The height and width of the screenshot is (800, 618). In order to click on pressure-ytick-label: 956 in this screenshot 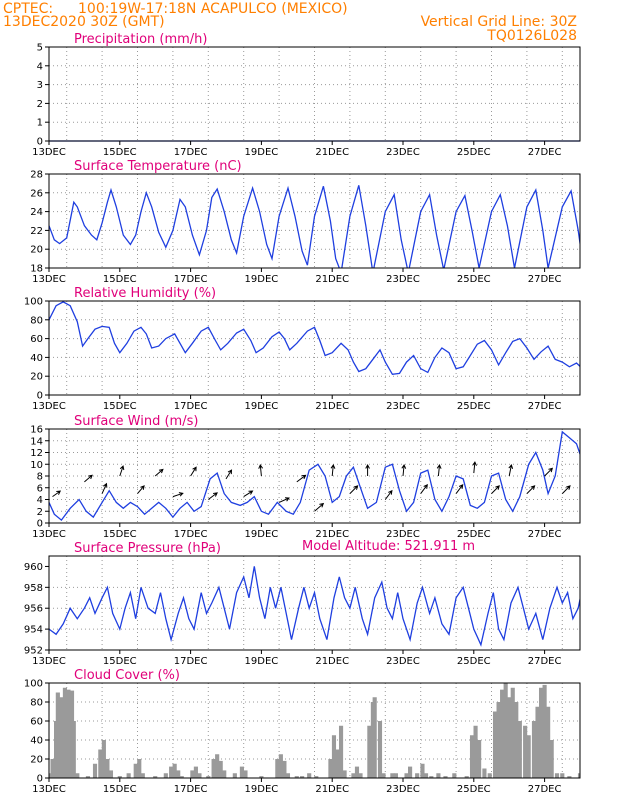, I will do `click(33, 609)`.